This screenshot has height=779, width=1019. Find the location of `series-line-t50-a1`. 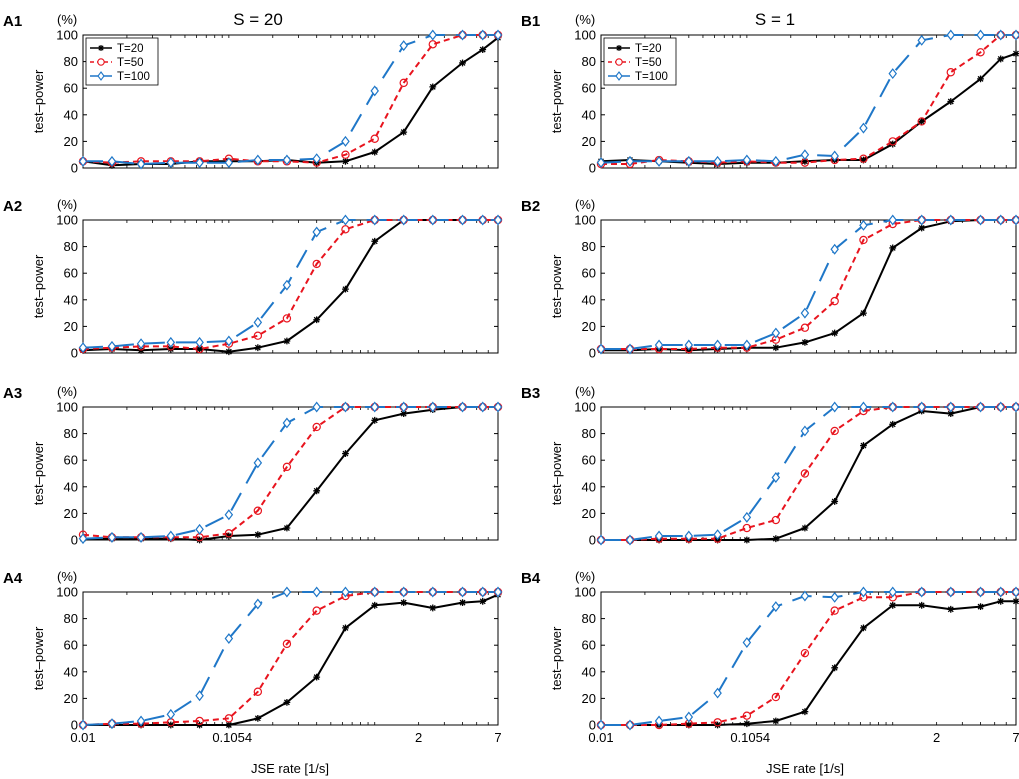

series-line-t50-a1 is located at coordinates (290, 99).